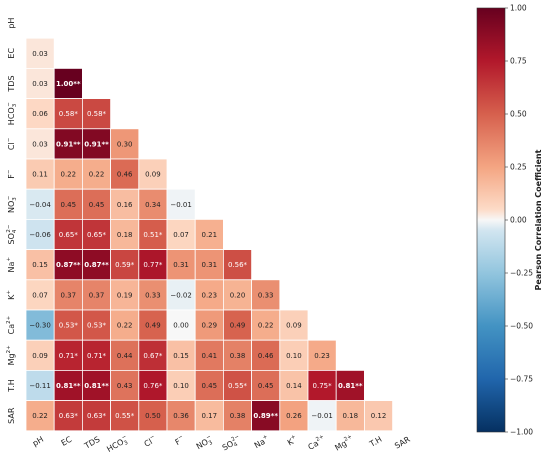 This screenshot has height=476, width=550. What do you see at coordinates (96, 144) in the screenshot?
I see `cell-value-label: 0.91**` at bounding box center [96, 144].